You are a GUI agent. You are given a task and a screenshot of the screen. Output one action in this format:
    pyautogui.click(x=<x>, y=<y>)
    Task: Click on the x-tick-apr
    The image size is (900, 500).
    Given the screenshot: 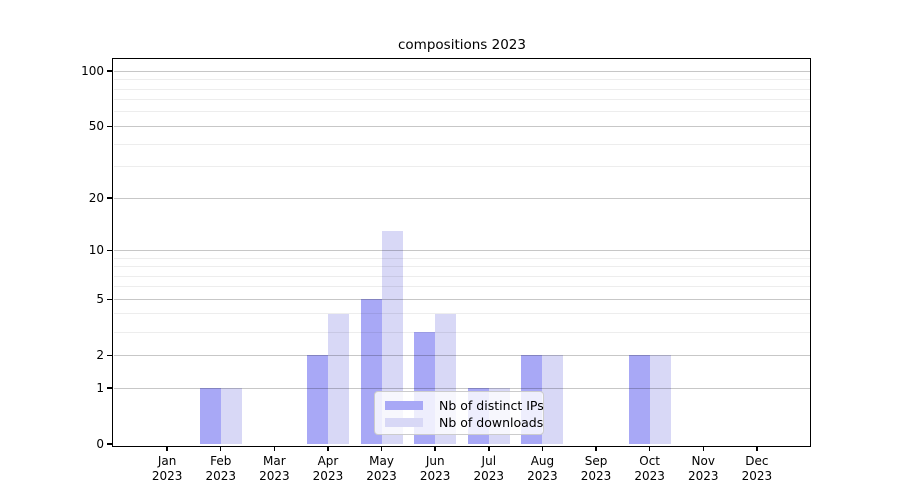 What is the action you would take?
    pyautogui.click(x=328, y=448)
    